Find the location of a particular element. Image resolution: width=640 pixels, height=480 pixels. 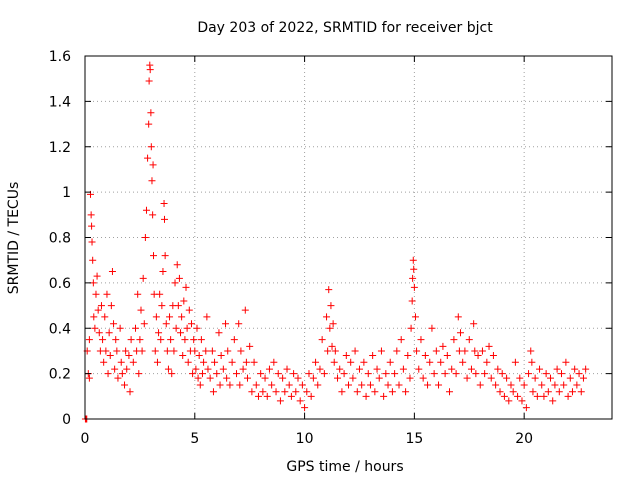

y-tick-label: 1.4 is located at coordinates (60, 102).